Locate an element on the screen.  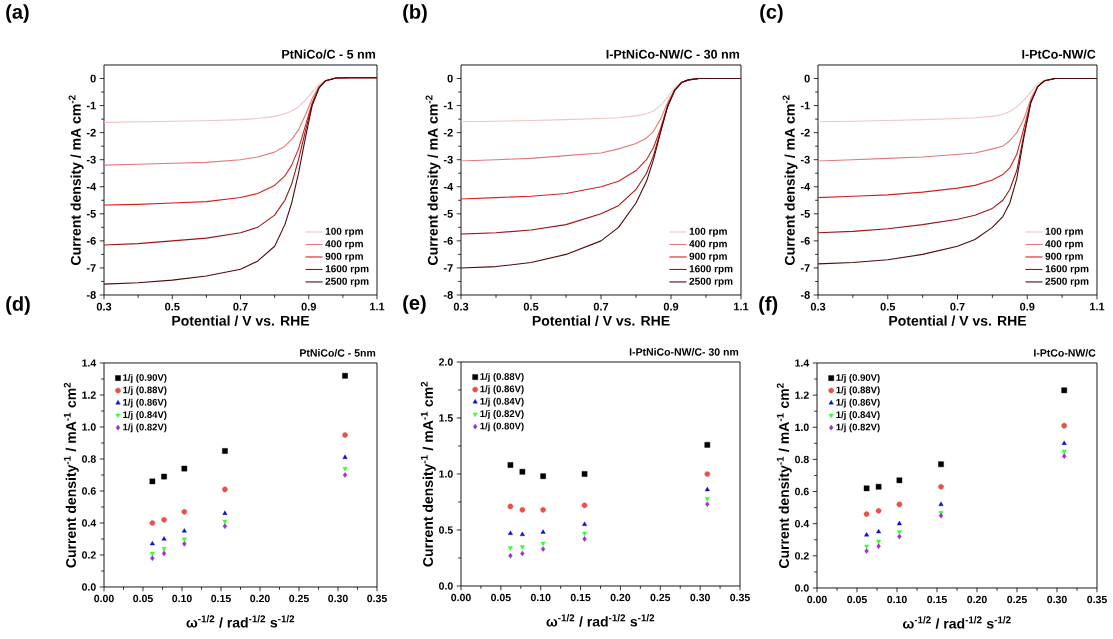
chart-title: PtNiCo/C - 5nm is located at coordinates (338, 352).